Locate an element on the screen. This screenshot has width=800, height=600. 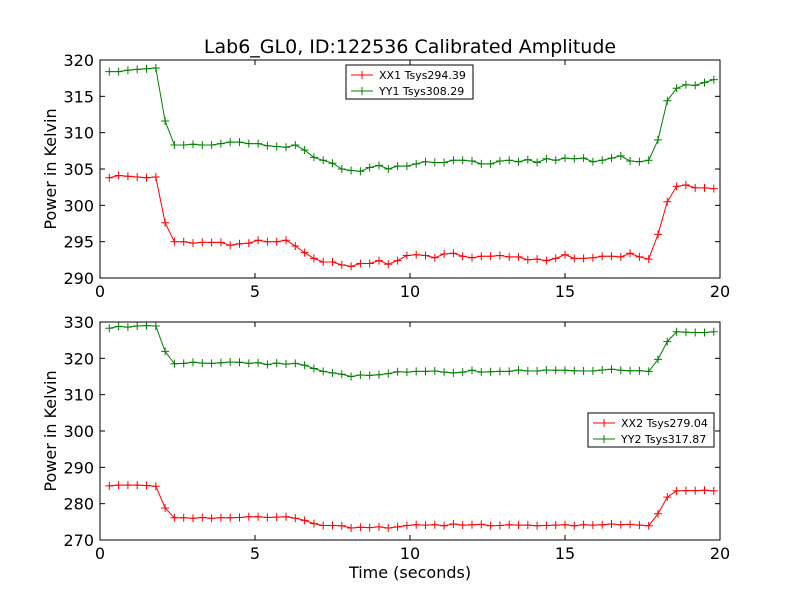
x-tick-label: 5 is located at coordinates (255, 553).